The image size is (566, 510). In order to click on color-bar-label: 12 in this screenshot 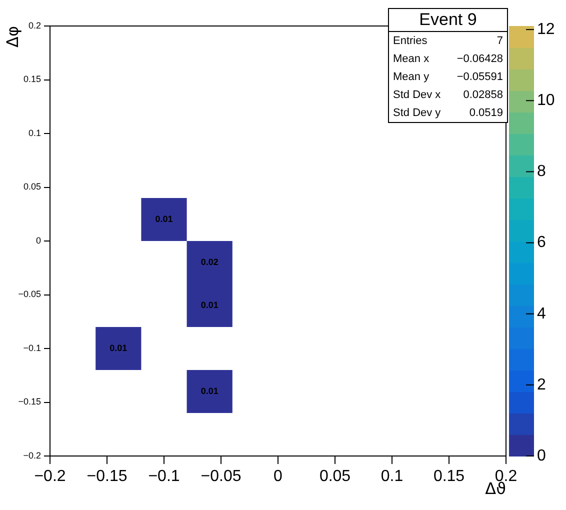, I will do `click(546, 29)`.